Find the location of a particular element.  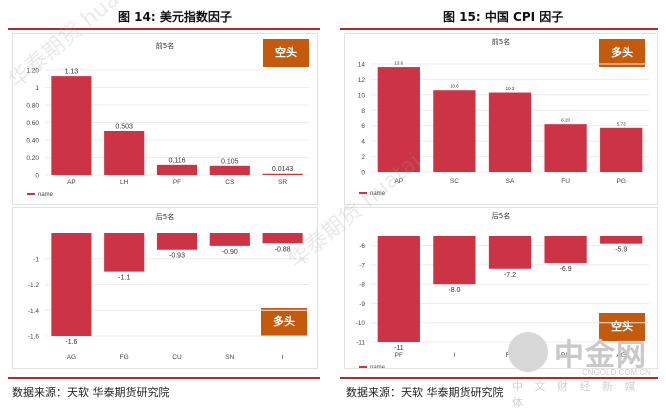

logo-url: CNGOLD.COM.CN is located at coordinates (616, 372).